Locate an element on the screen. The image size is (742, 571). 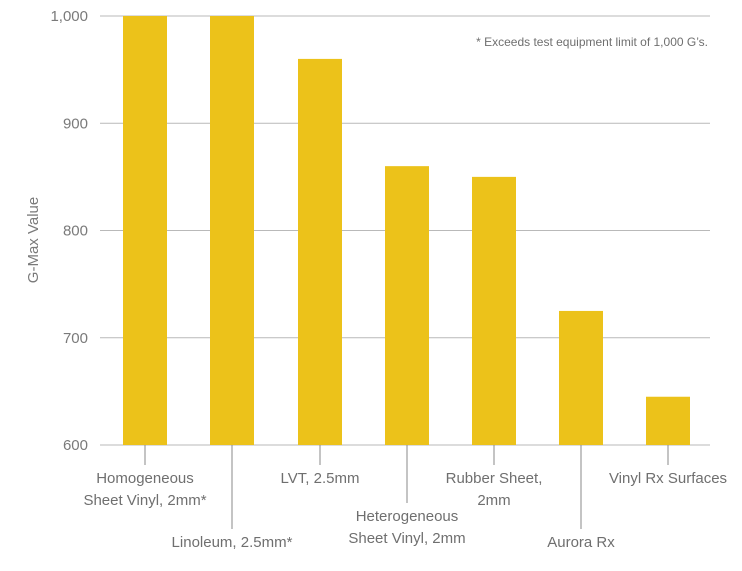
category-label: Linoleum, 2.5mm* is located at coordinates (232, 542).